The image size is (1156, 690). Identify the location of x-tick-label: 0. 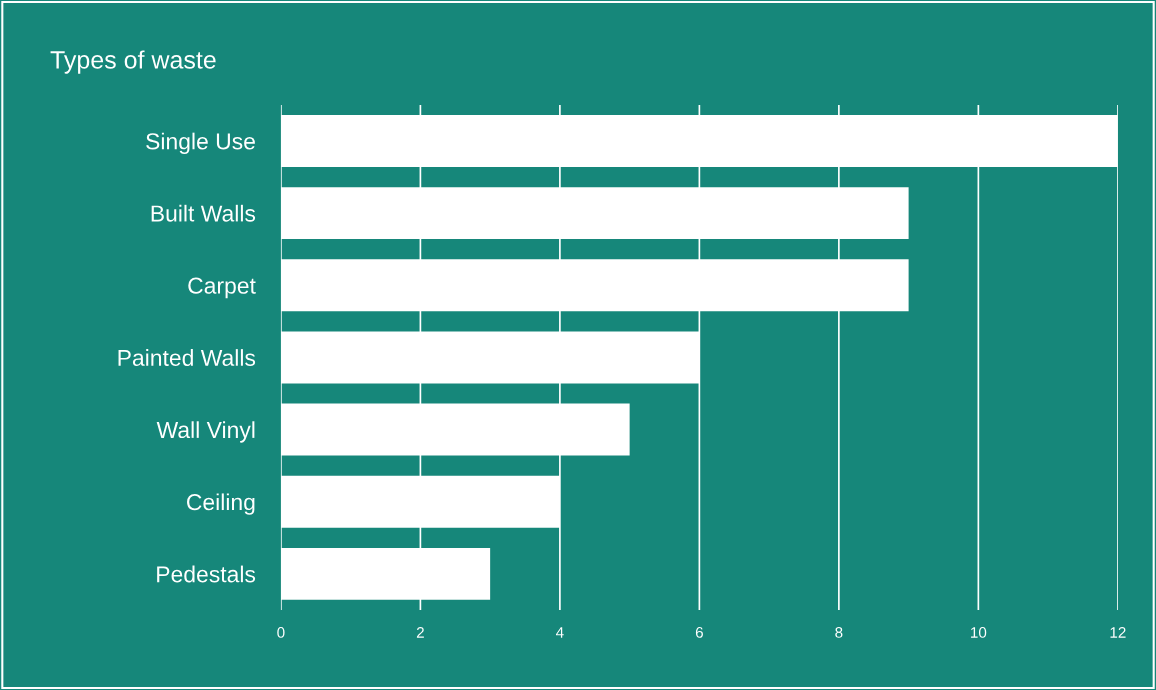
(281, 632).